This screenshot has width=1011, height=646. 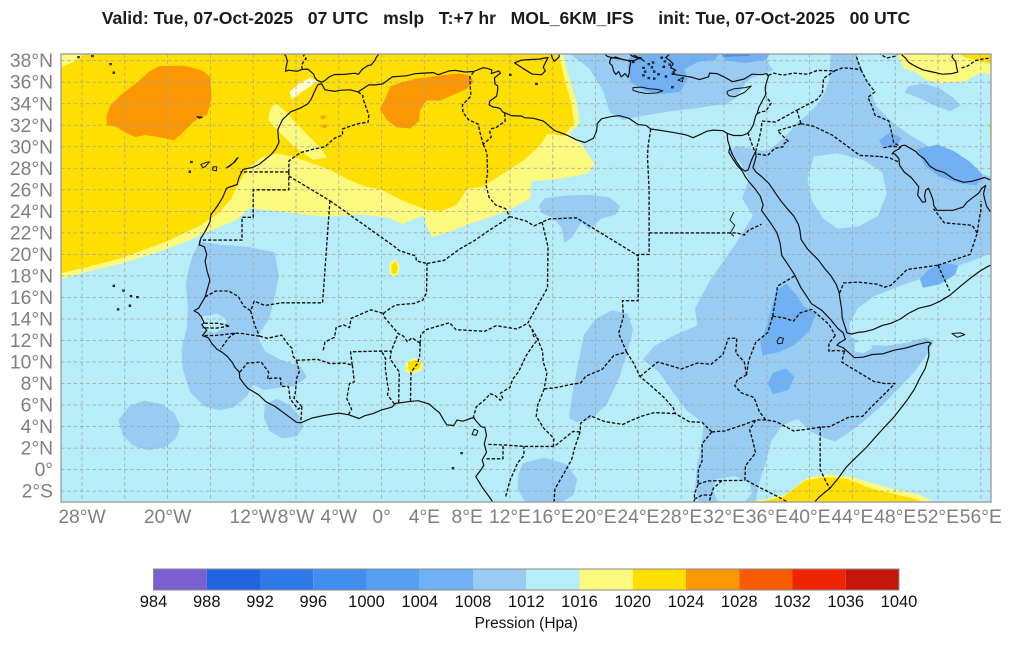 I want to click on svg-text: 14°N, so click(x=31, y=320).